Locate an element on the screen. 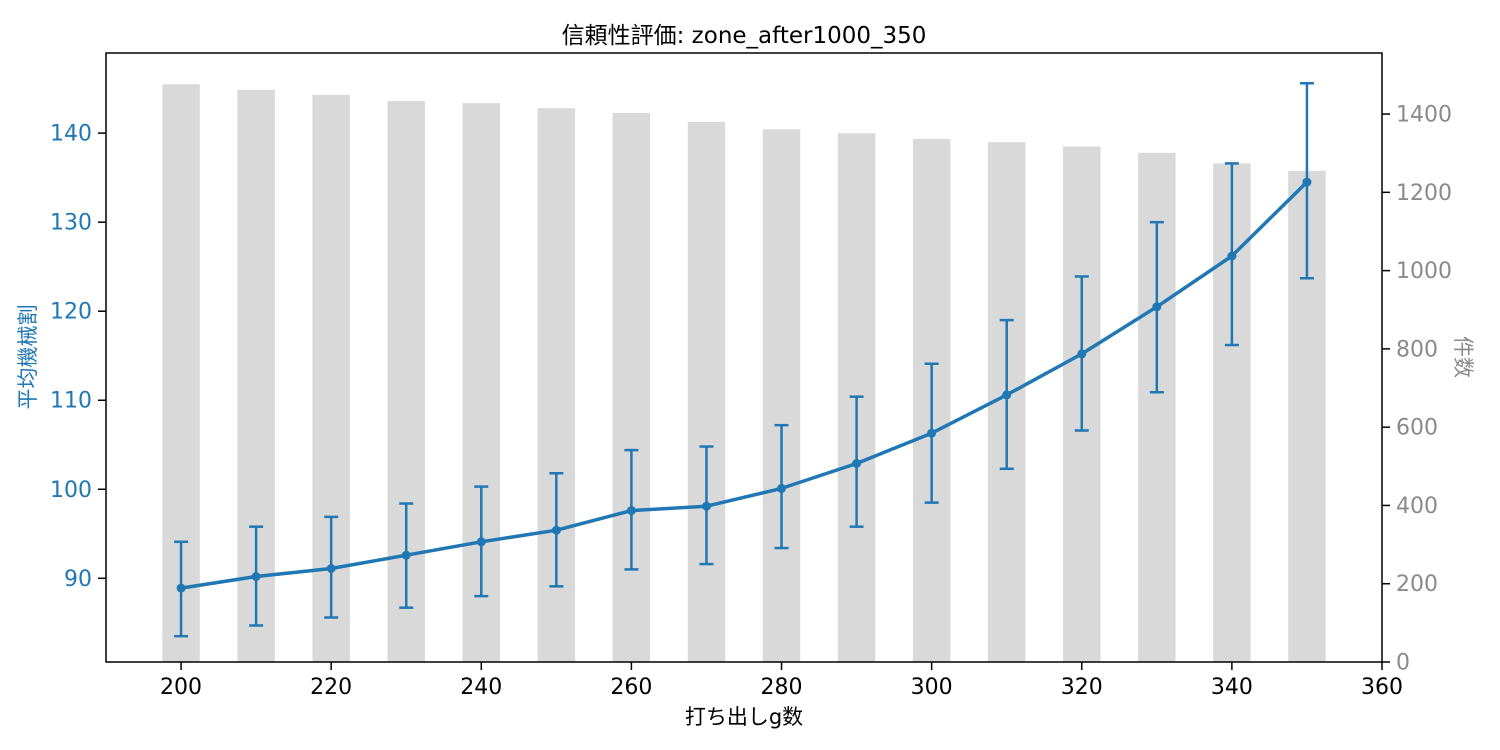 The image size is (1500, 750). right-y-tick-label: 1000 is located at coordinates (1424, 271).